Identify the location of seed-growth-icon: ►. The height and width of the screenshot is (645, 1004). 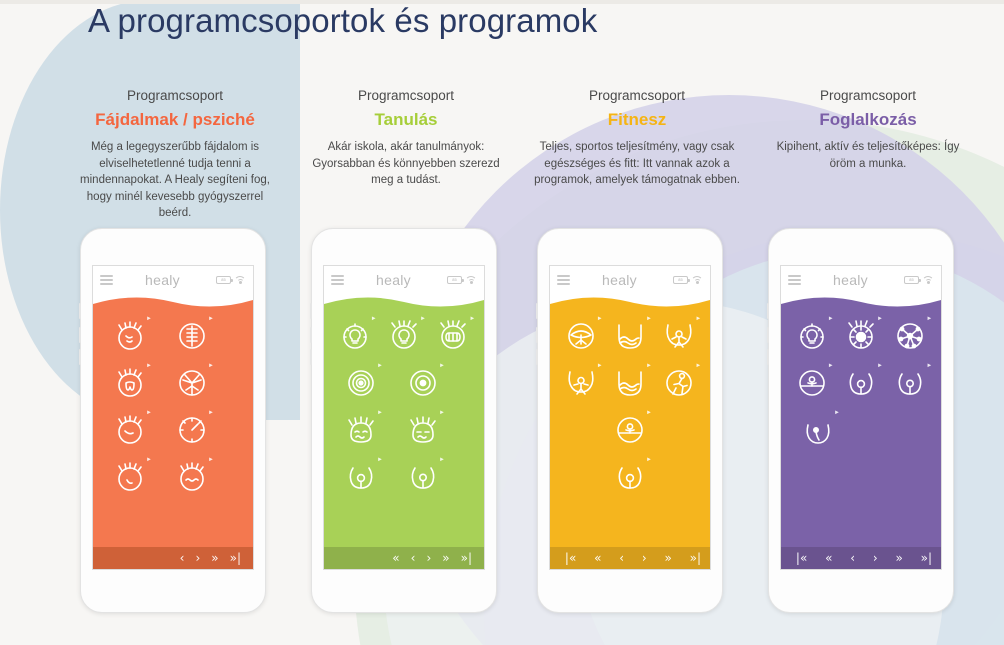
(820, 428).